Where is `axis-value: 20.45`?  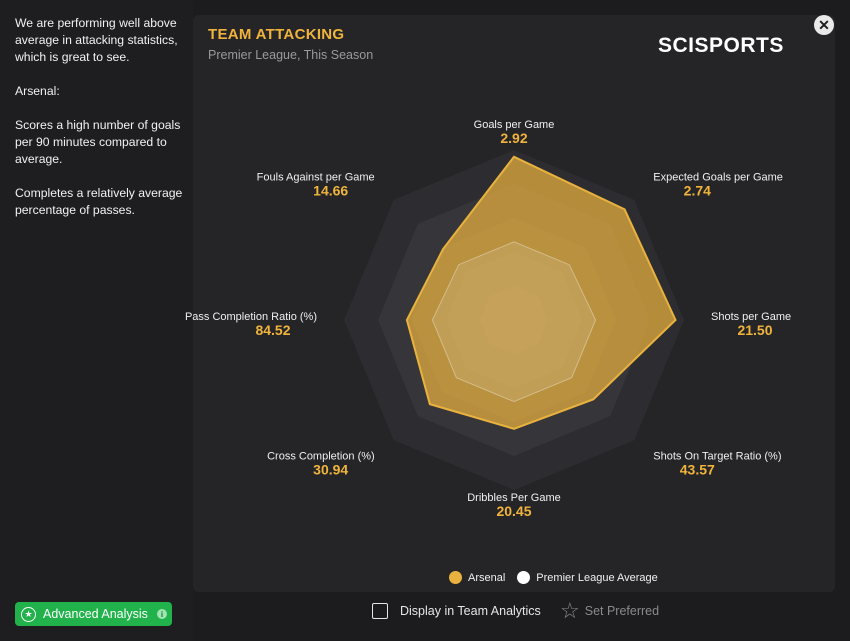 axis-value: 20.45 is located at coordinates (513, 511).